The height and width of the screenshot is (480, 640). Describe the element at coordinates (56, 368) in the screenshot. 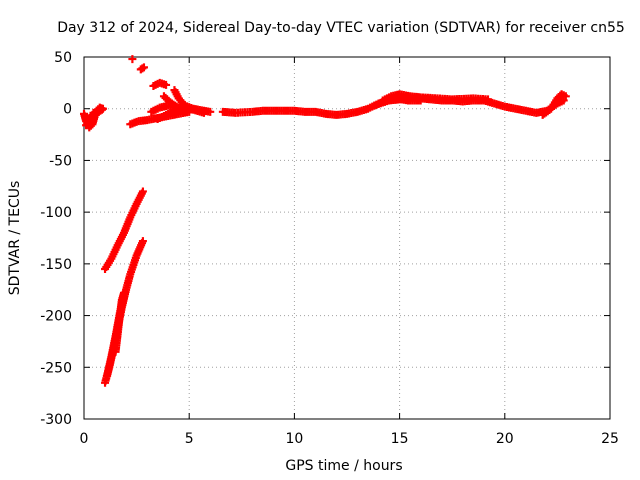

I see `y-tick-label: -250` at that location.